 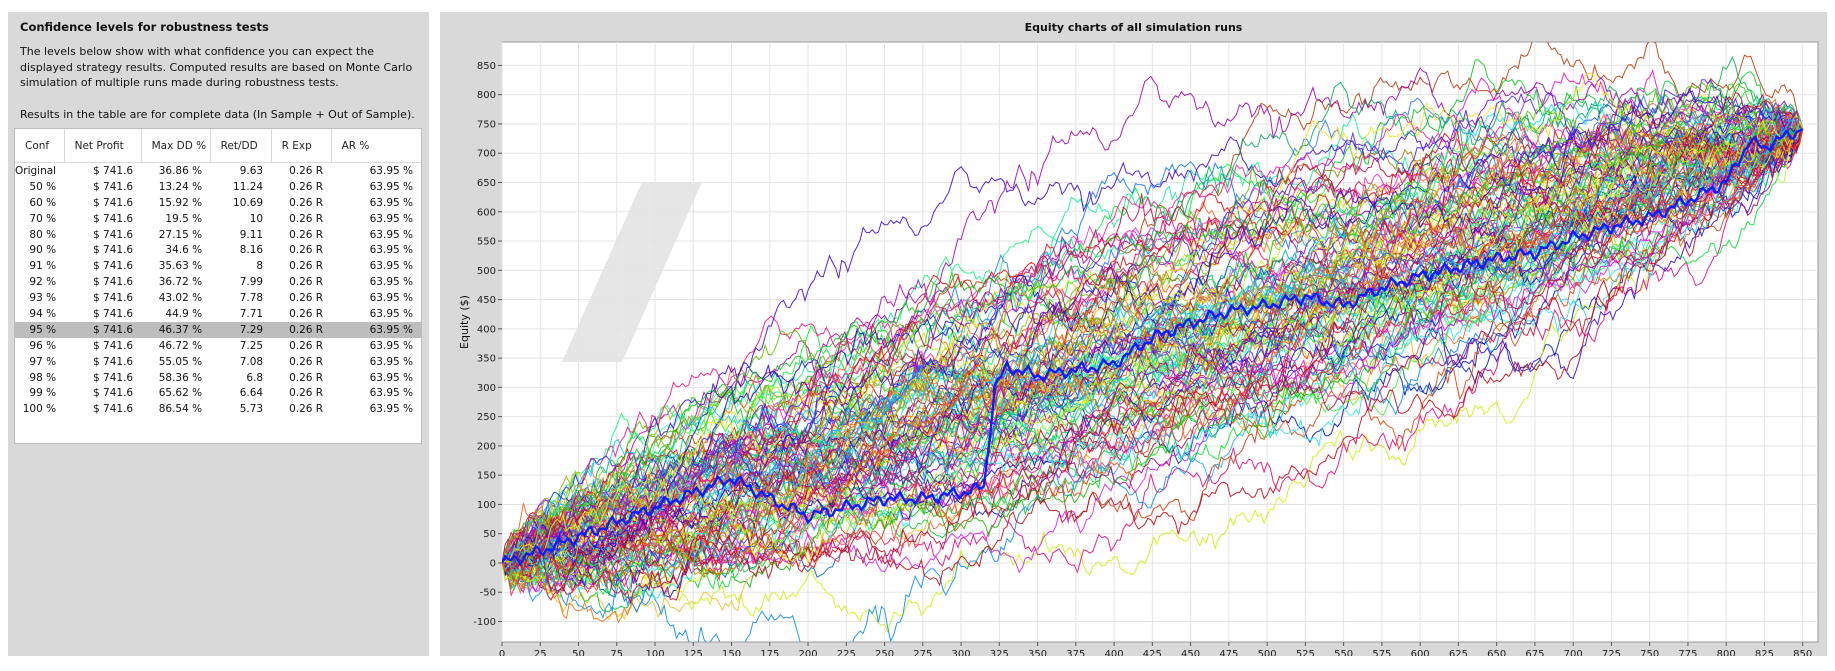 What do you see at coordinates (846, 652) in the screenshot?
I see `x-tick-label: 225` at bounding box center [846, 652].